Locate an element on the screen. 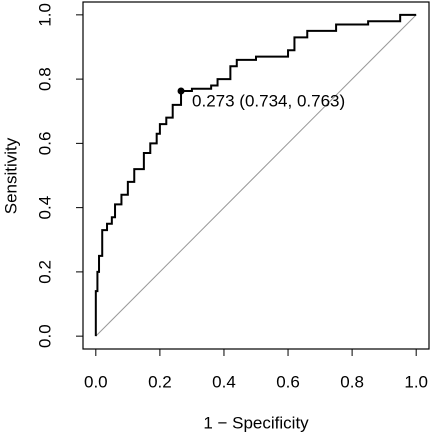 This screenshot has width=433, height=437. threshold-point is located at coordinates (181, 91).